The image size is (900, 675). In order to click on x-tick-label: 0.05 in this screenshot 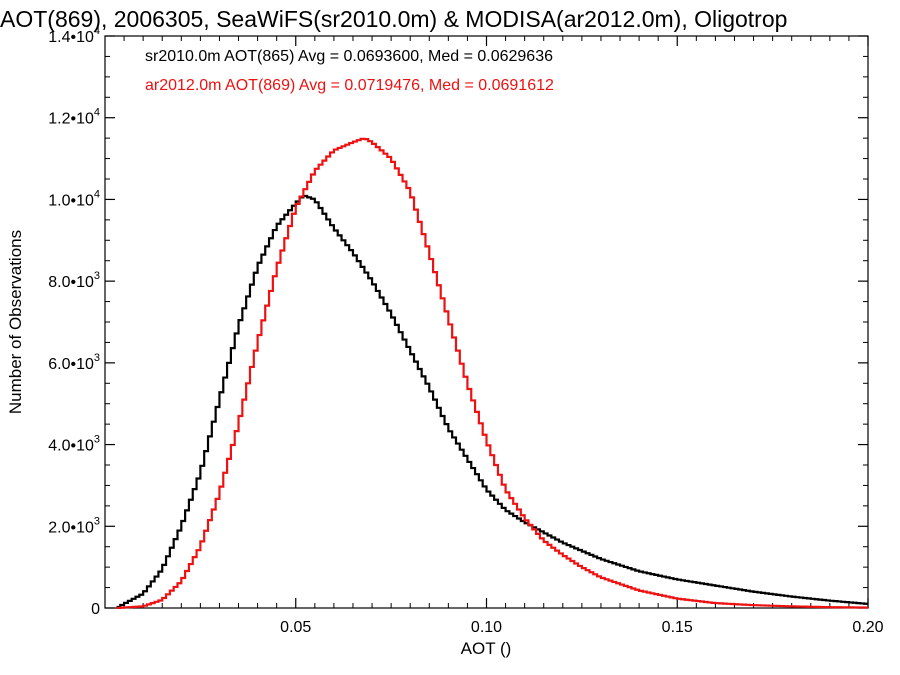, I will do `click(295, 627)`.